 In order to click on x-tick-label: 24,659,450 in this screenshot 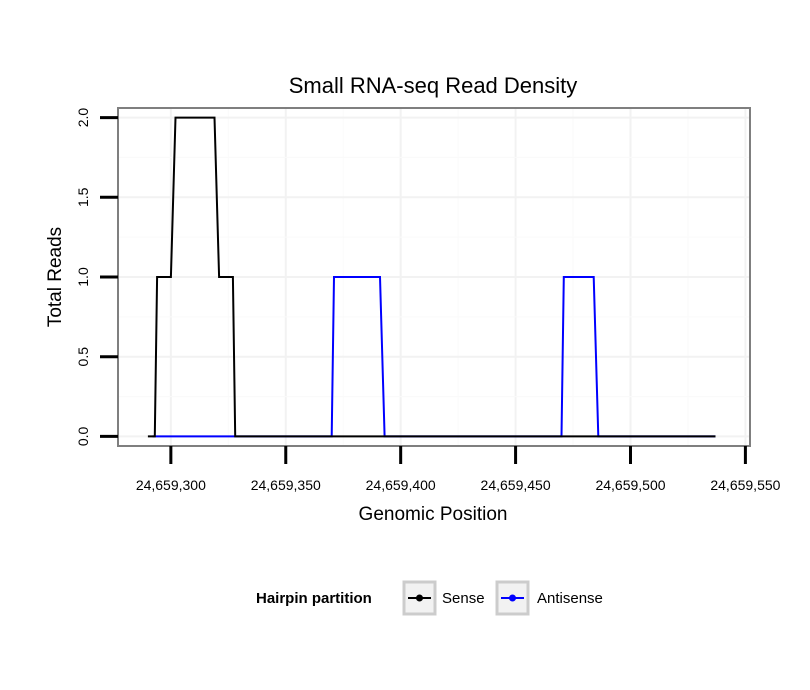, I will do `click(516, 485)`.